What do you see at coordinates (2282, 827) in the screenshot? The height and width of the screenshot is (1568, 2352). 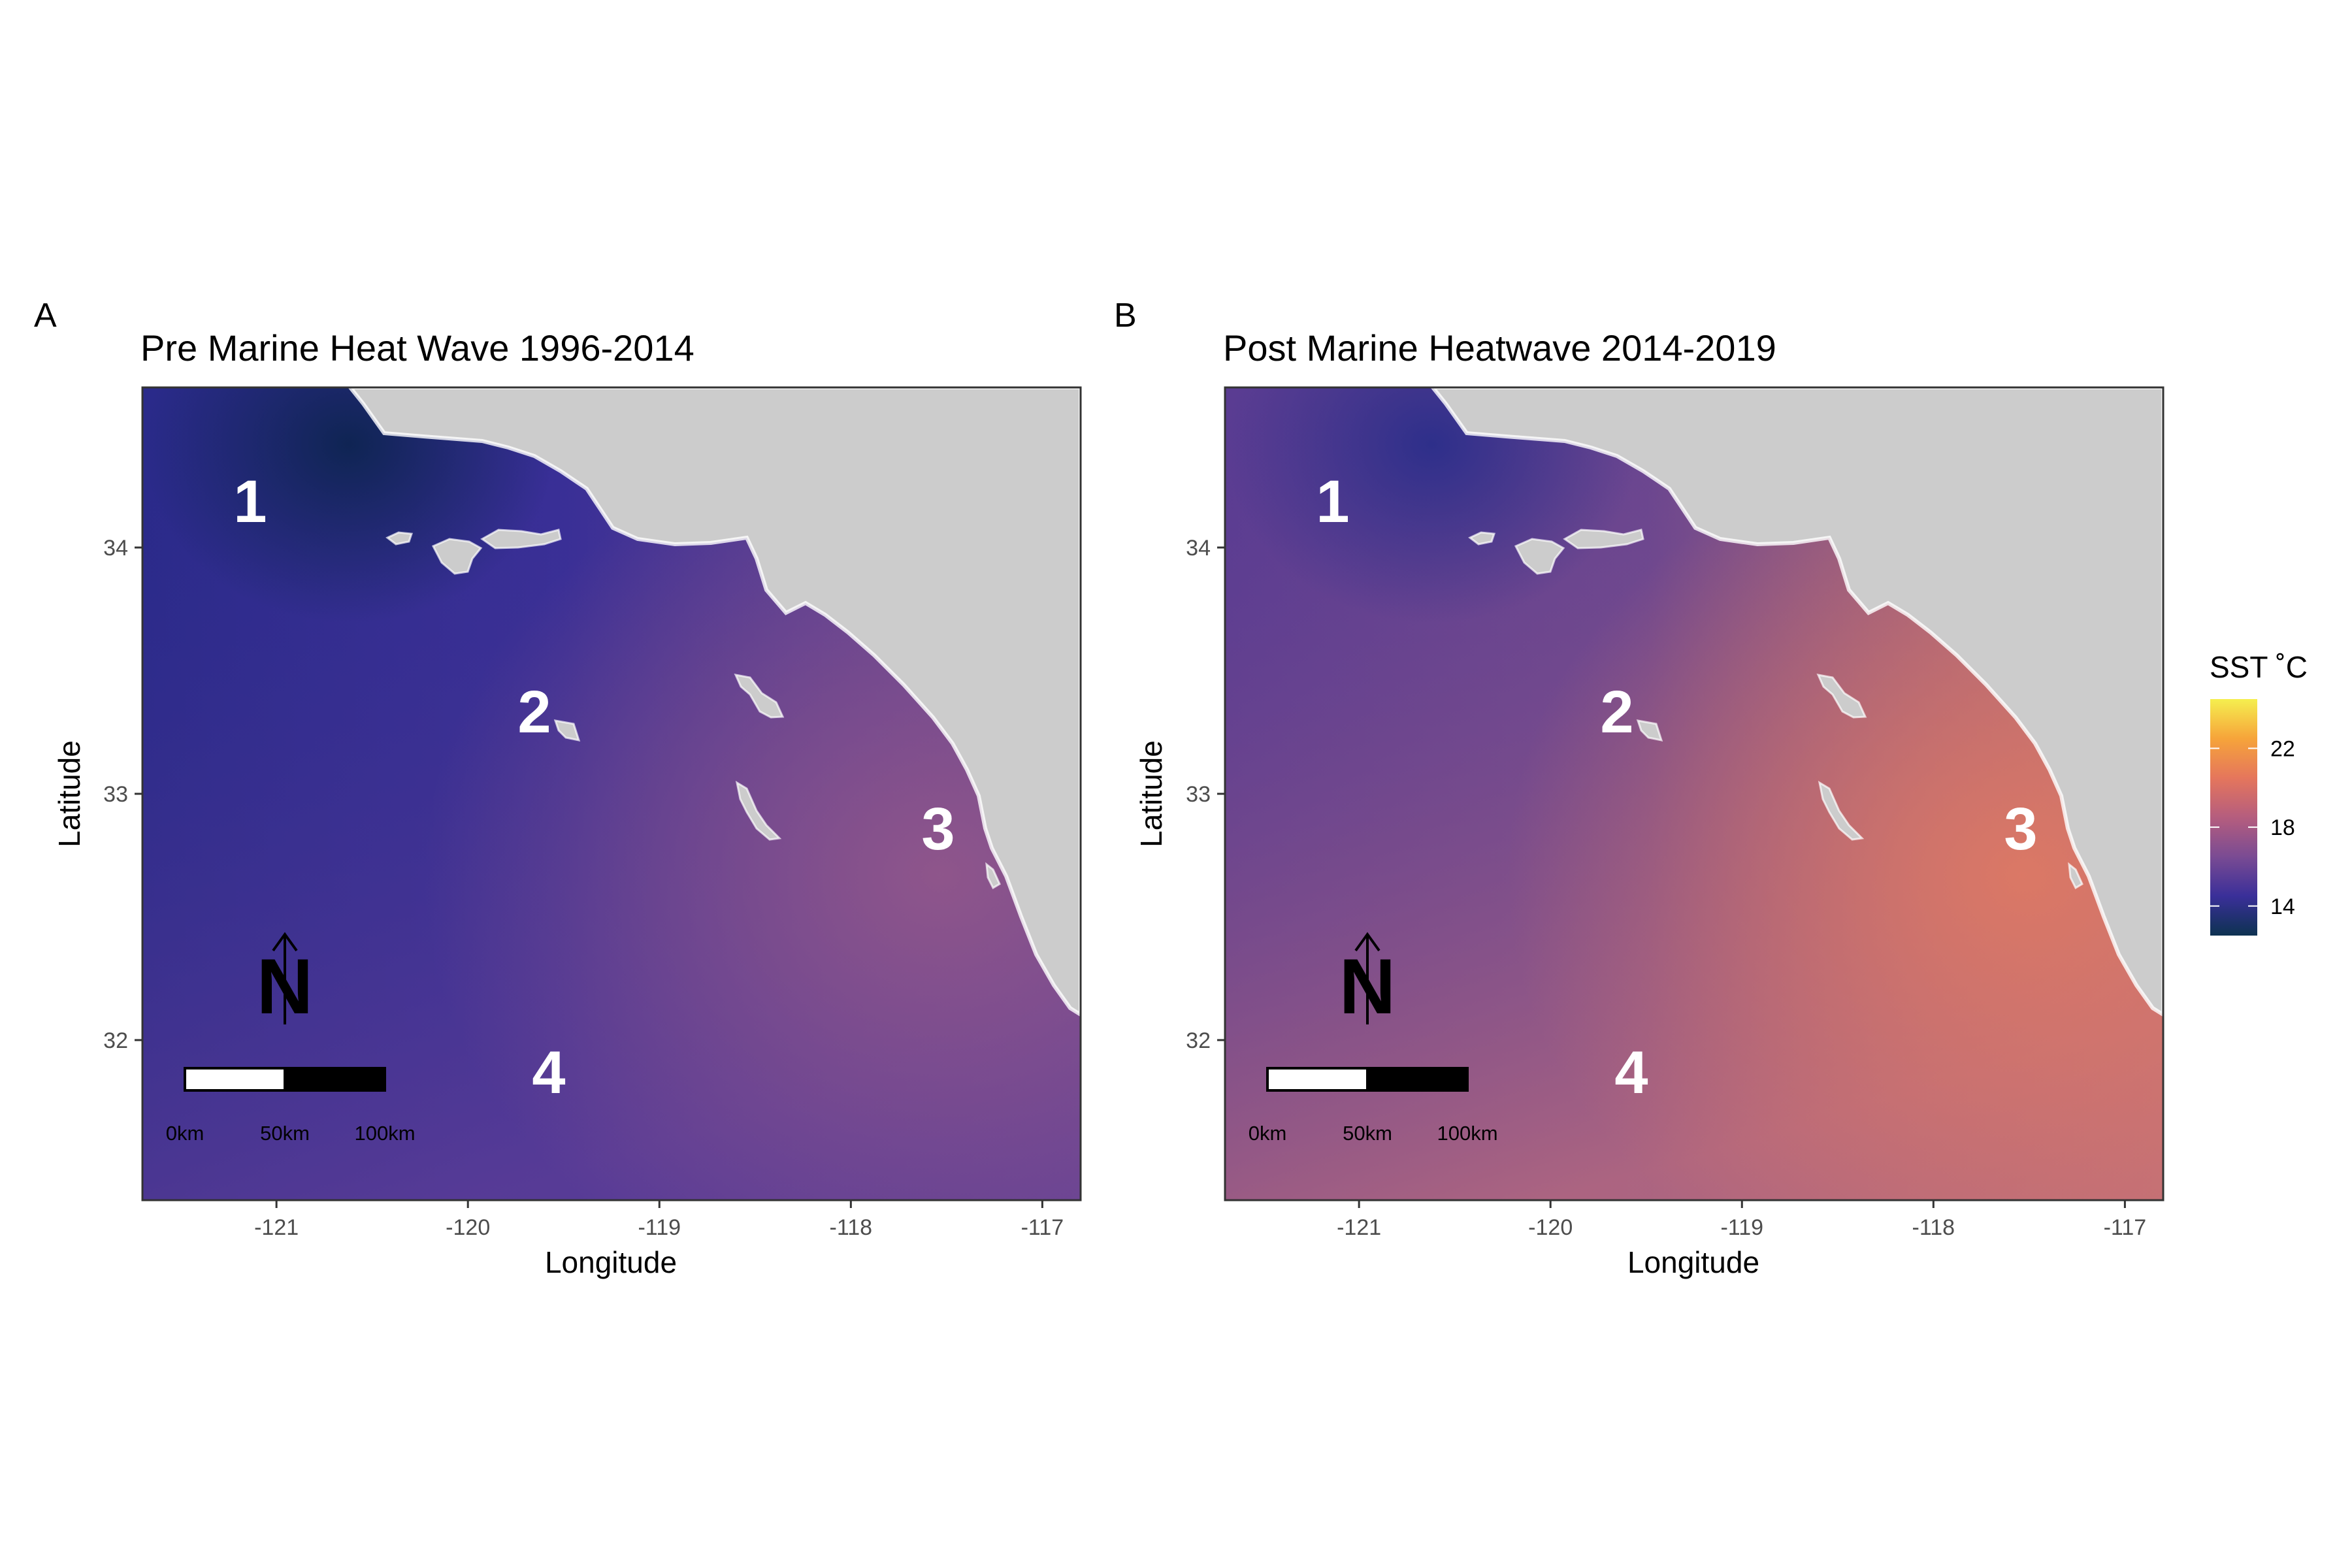 I see `legend-tick-label: 18` at bounding box center [2282, 827].